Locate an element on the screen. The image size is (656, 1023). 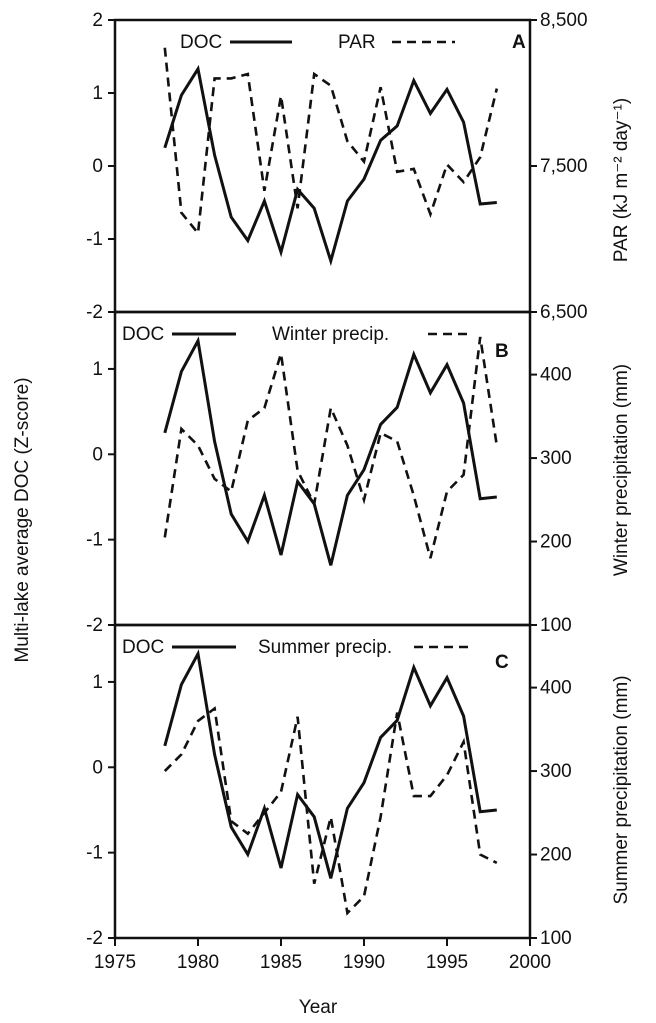
x-tick-label: 1995 is located at coordinates (447, 962).